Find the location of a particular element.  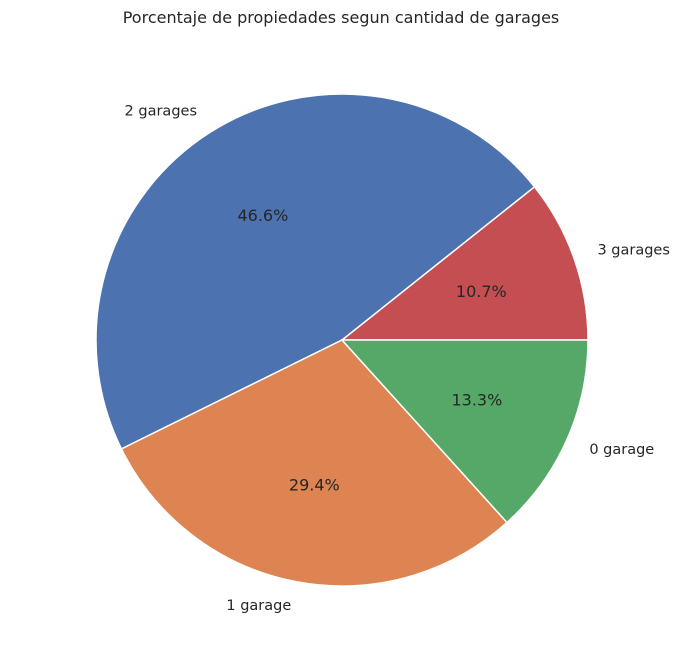

pie-slice-percent-label: 13.3% is located at coordinates (476, 399).